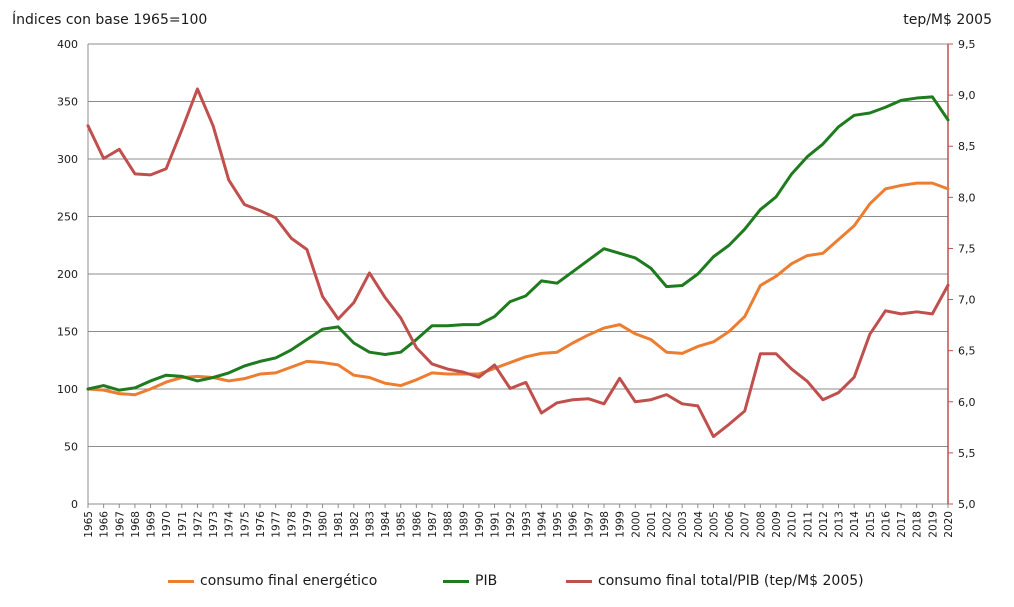 This screenshot has width=1014, height=607. What do you see at coordinates (74, 504) in the screenshot?
I see `left-tick-label: 0` at bounding box center [74, 504].